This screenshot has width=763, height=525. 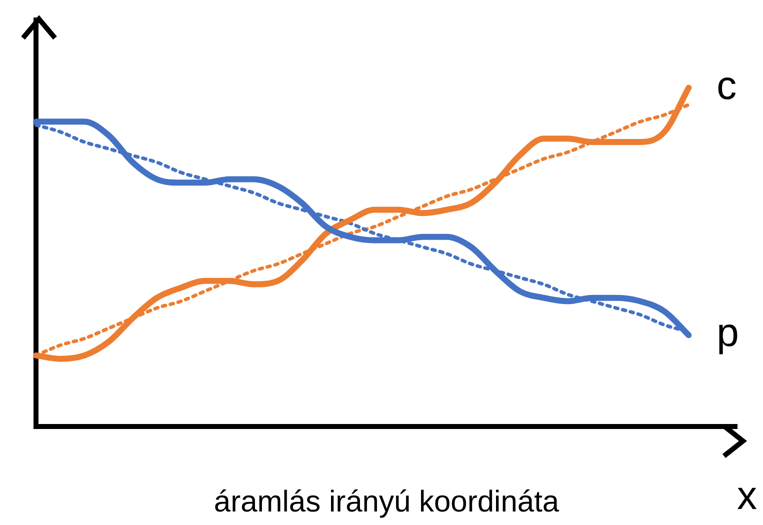 What do you see at coordinates (387, 501) in the screenshot?
I see `x-axis-title: áramlás irányú koordináta` at bounding box center [387, 501].